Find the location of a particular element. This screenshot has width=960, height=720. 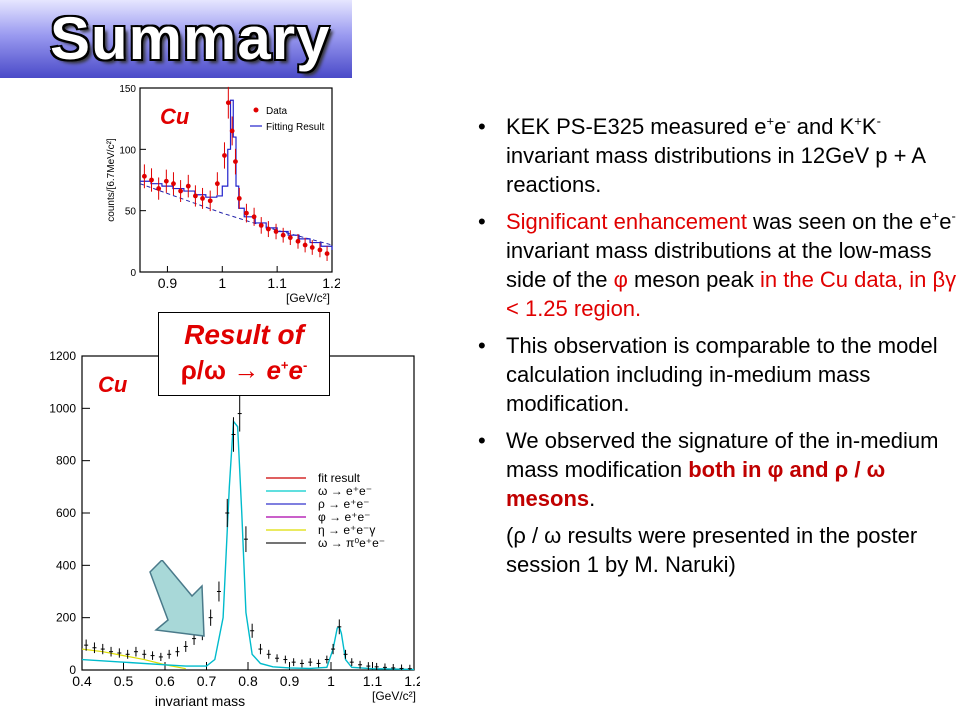

b2-sup2: - is located at coordinates (953, 216).